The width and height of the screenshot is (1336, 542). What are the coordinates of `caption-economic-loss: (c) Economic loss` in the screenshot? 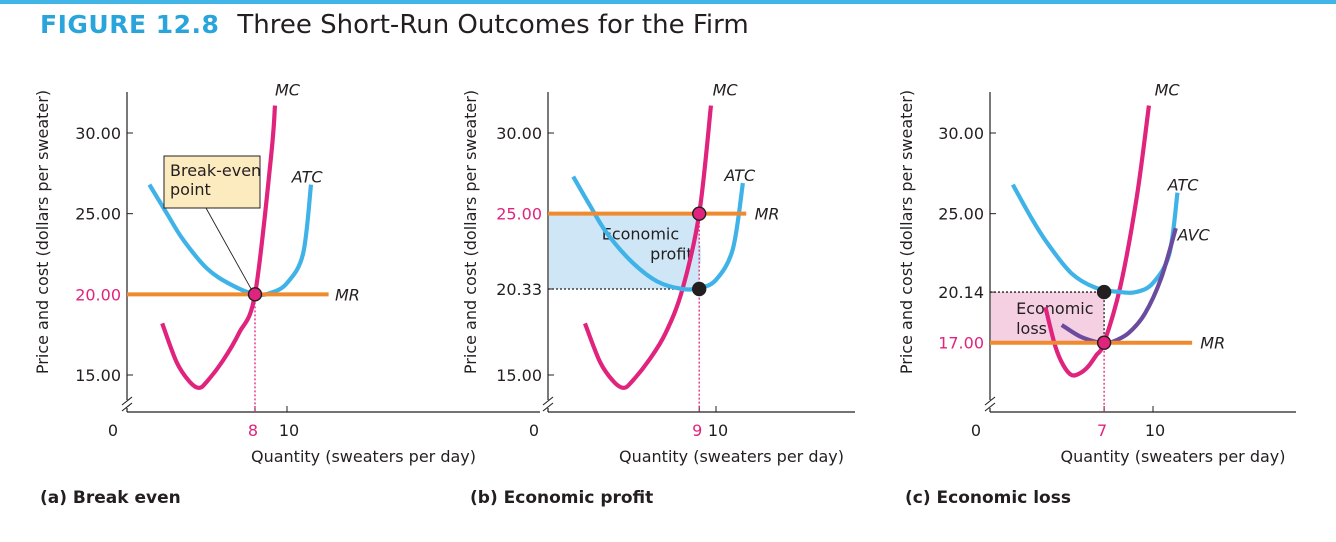 It's located at (988, 498).